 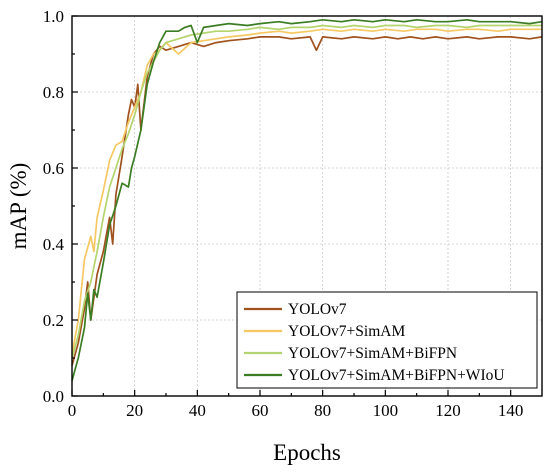 I want to click on y-tick-label: 0.0, so click(x=53, y=396).